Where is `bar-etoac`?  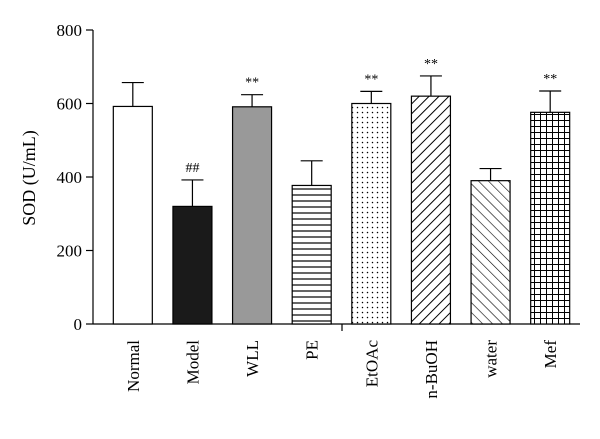
bar-etoac is located at coordinates (371, 213).